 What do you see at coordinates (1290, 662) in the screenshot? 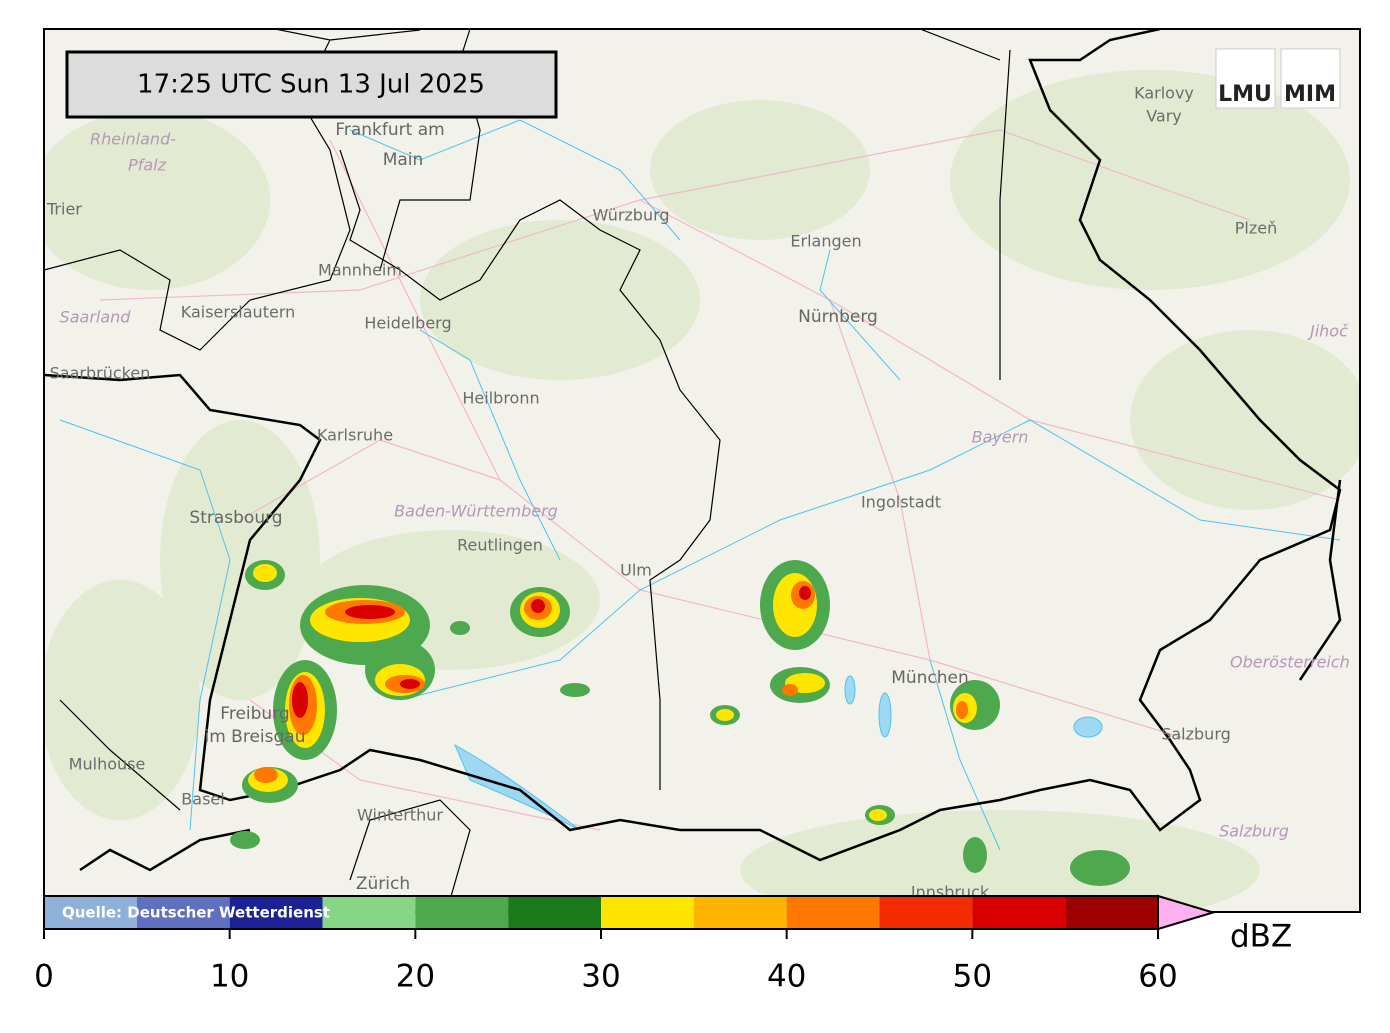
I see `region-label: Oberösterreich` at bounding box center [1290, 662].